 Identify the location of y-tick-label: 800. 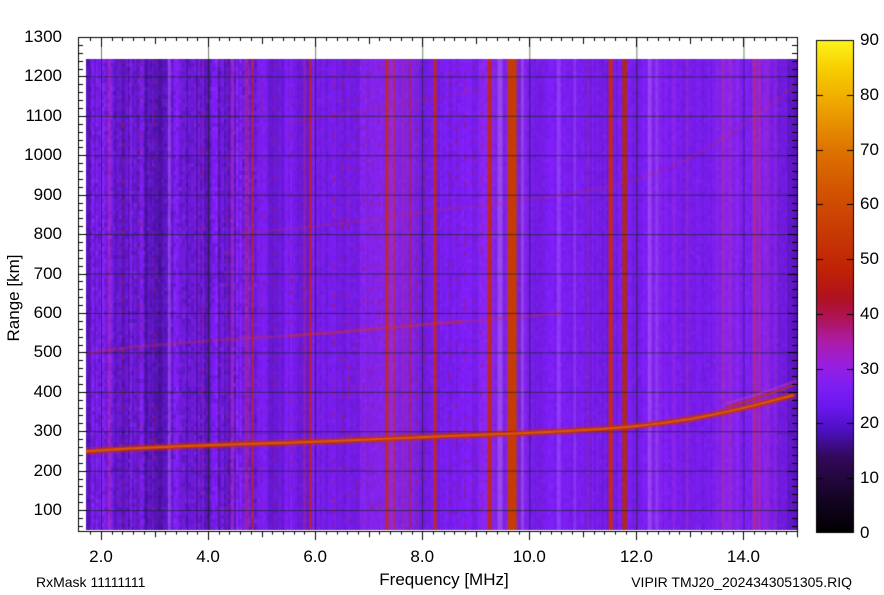
(47, 234).